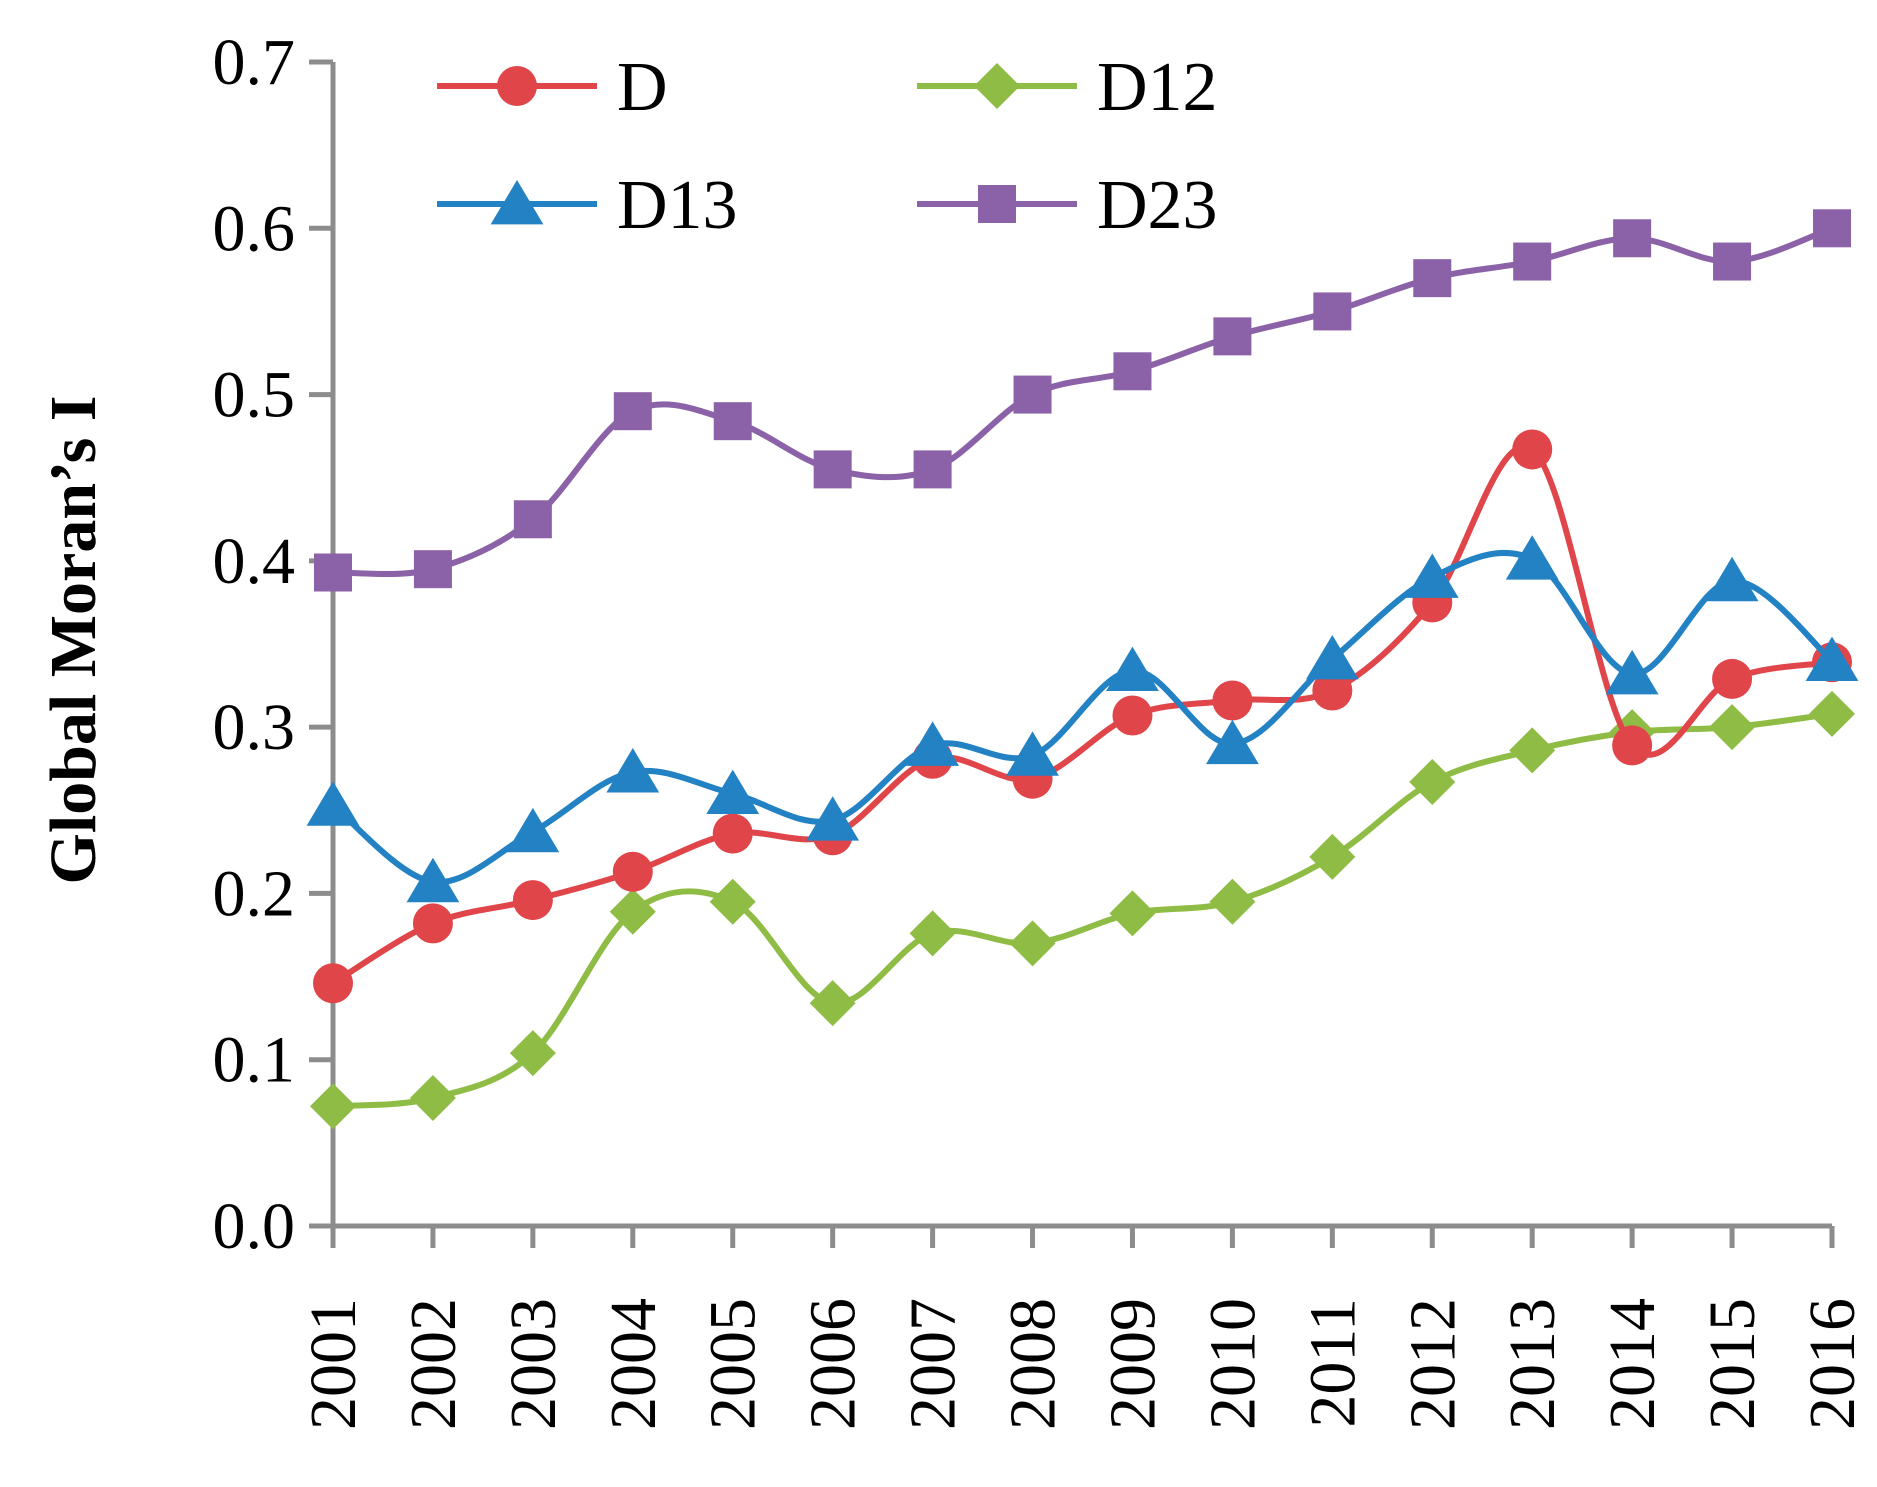 The width and height of the screenshot is (1877, 1487). Describe the element at coordinates (254, 893) in the screenshot. I see `y-tick-label: 0.2` at that location.